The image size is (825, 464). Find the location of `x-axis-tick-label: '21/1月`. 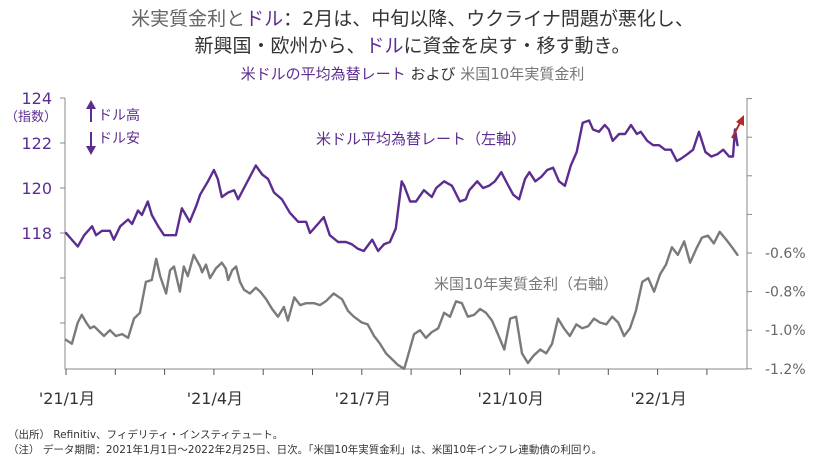

x-axis-tick-label: '21/1月 is located at coordinates (67, 398).